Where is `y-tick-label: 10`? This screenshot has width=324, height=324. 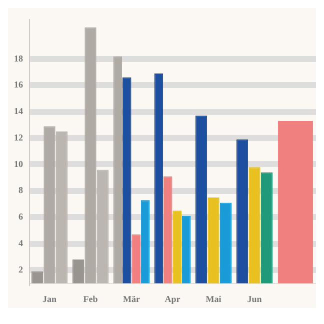 y-tick-label: 10 is located at coordinates (19, 163).